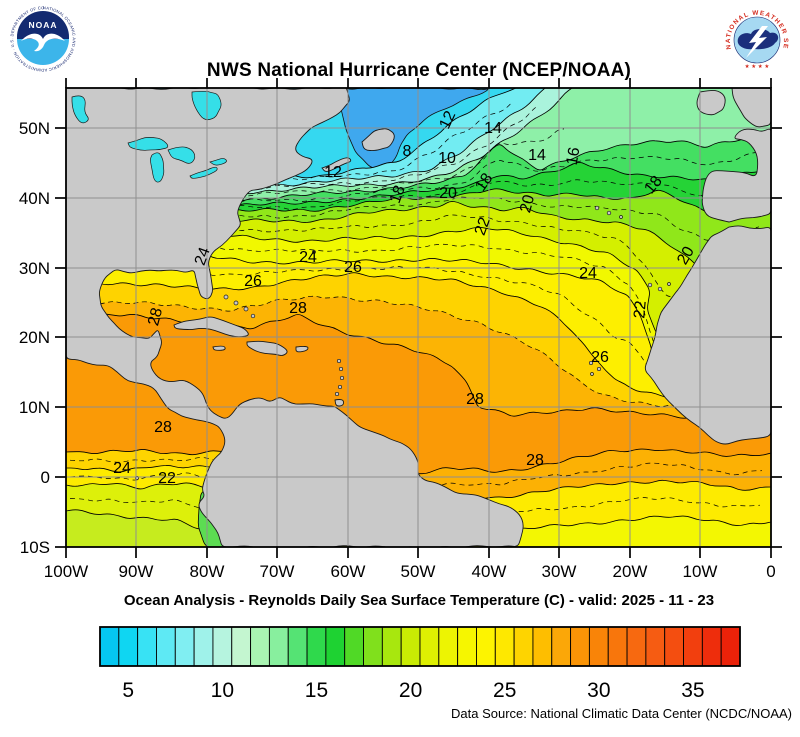  What do you see at coordinates (398, 194) in the screenshot?
I see `contour-label: 18` at bounding box center [398, 194].